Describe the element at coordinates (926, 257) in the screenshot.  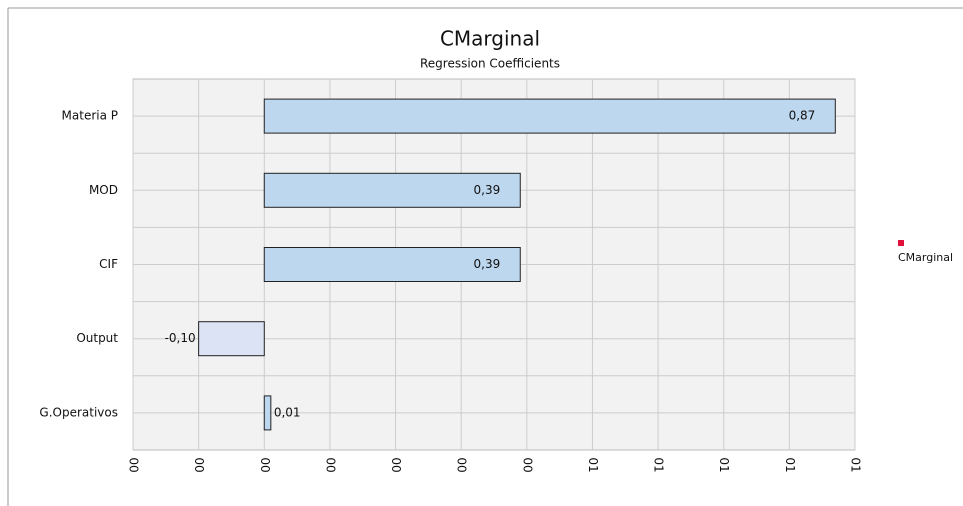
I see `legend-label: CMarginal` at that location.